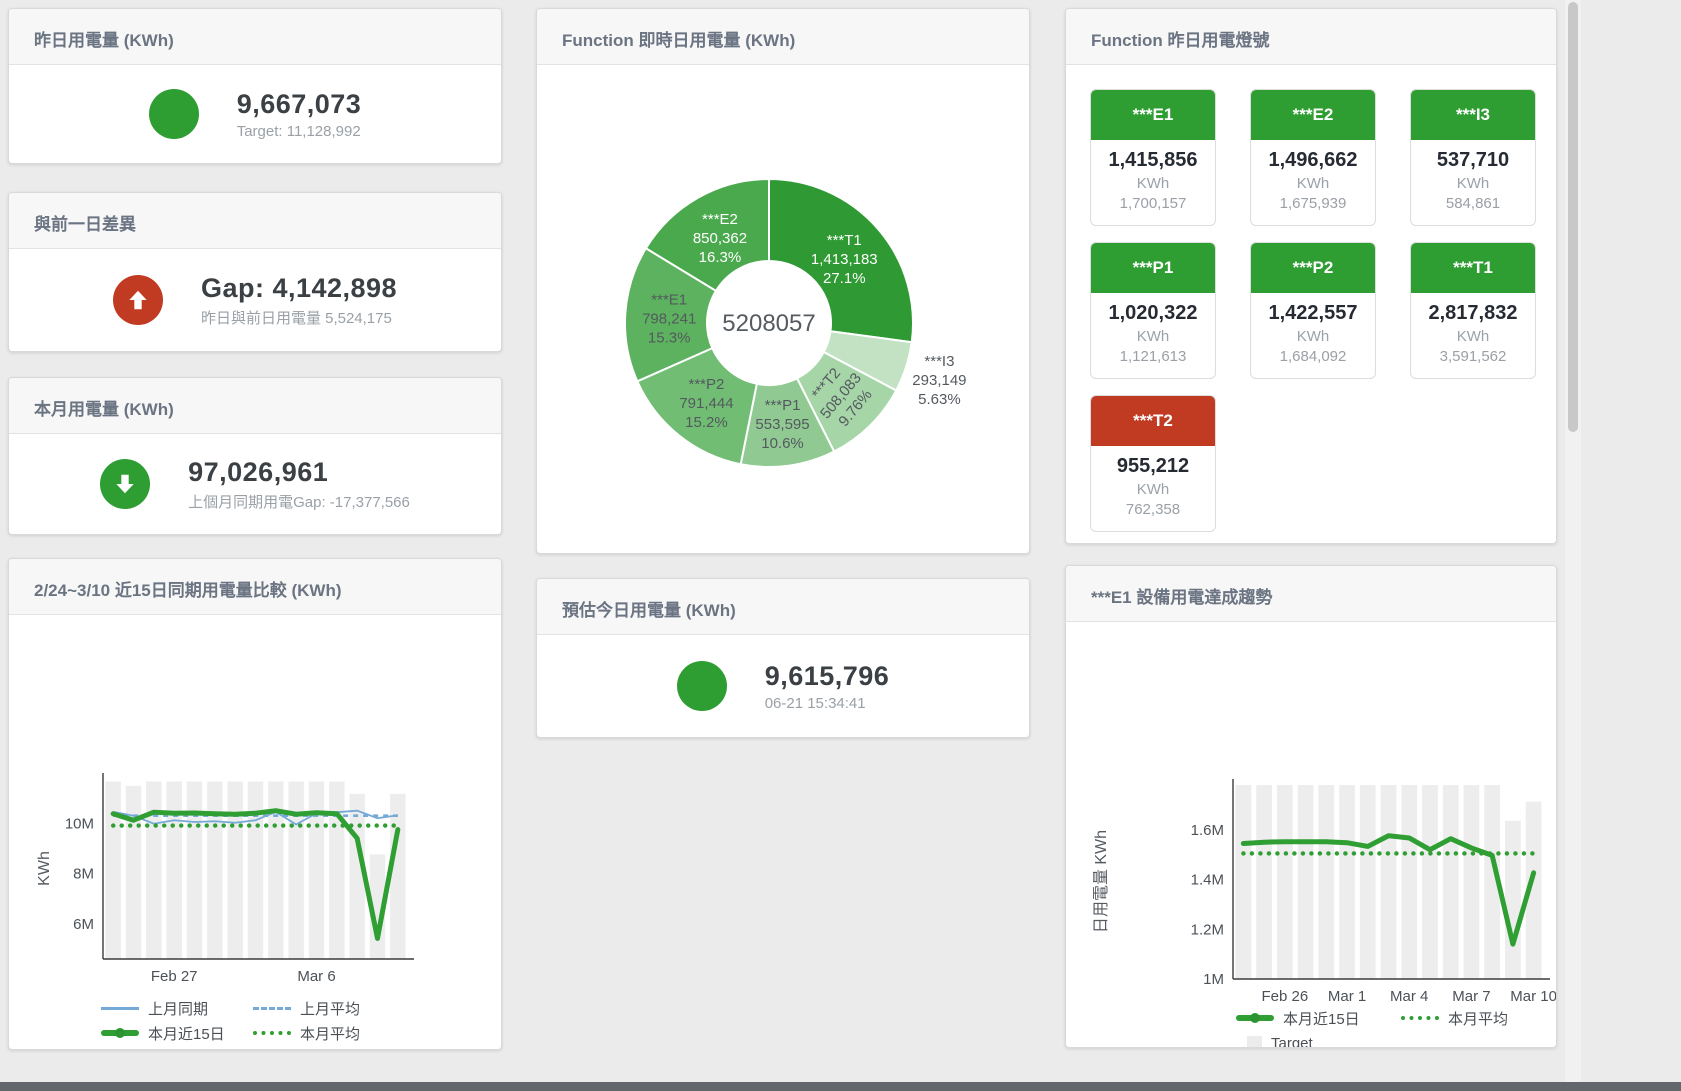  What do you see at coordinates (1311, 594) in the screenshot?
I see `card-trend-title: ***E1 設備用電達成趨勢` at bounding box center [1311, 594].